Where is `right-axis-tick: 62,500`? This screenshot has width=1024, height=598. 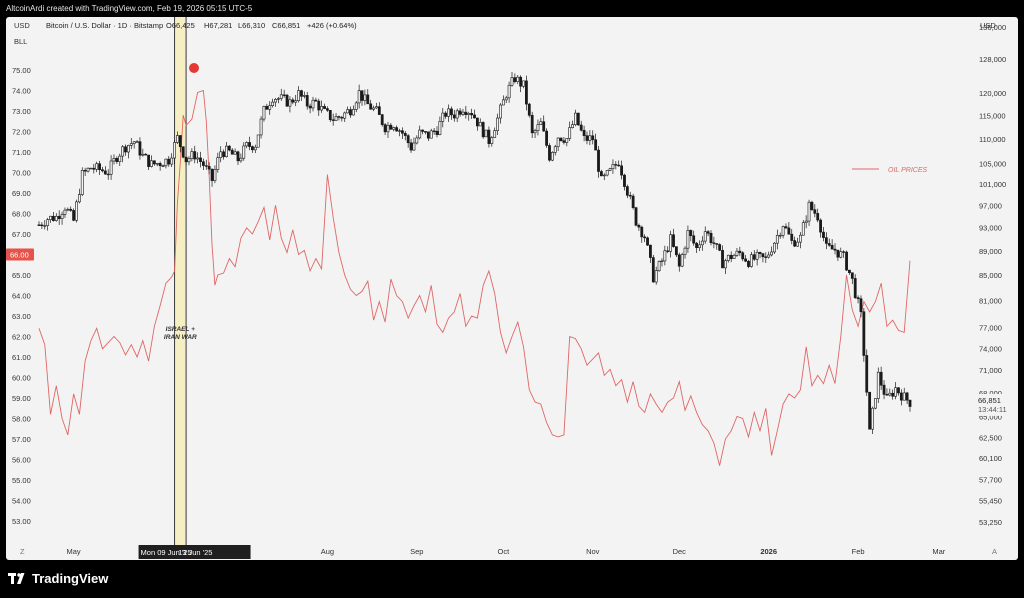 right-axis-tick: 62,500 is located at coordinates (990, 437).